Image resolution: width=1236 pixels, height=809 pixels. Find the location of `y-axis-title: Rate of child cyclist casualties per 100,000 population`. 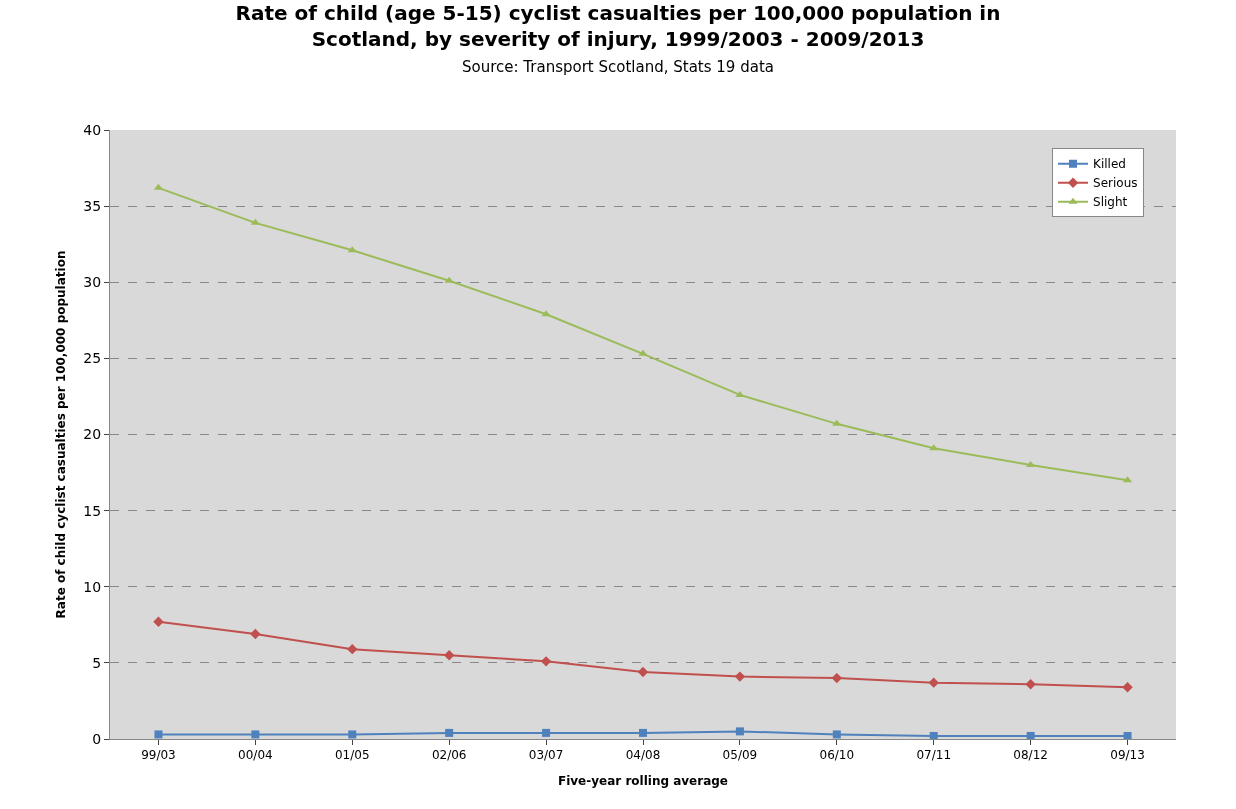

y-axis-title: Rate of child cyclist casualties per 100,000 population is located at coordinates (60, 434).